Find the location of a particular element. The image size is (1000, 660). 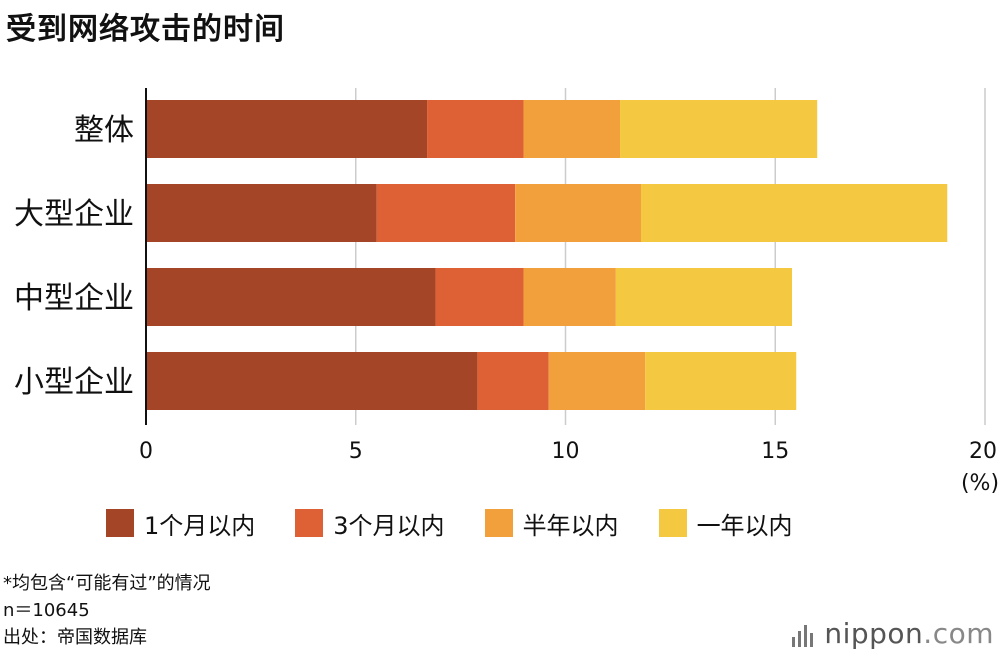

x-tick-label: 15 is located at coordinates (775, 451).